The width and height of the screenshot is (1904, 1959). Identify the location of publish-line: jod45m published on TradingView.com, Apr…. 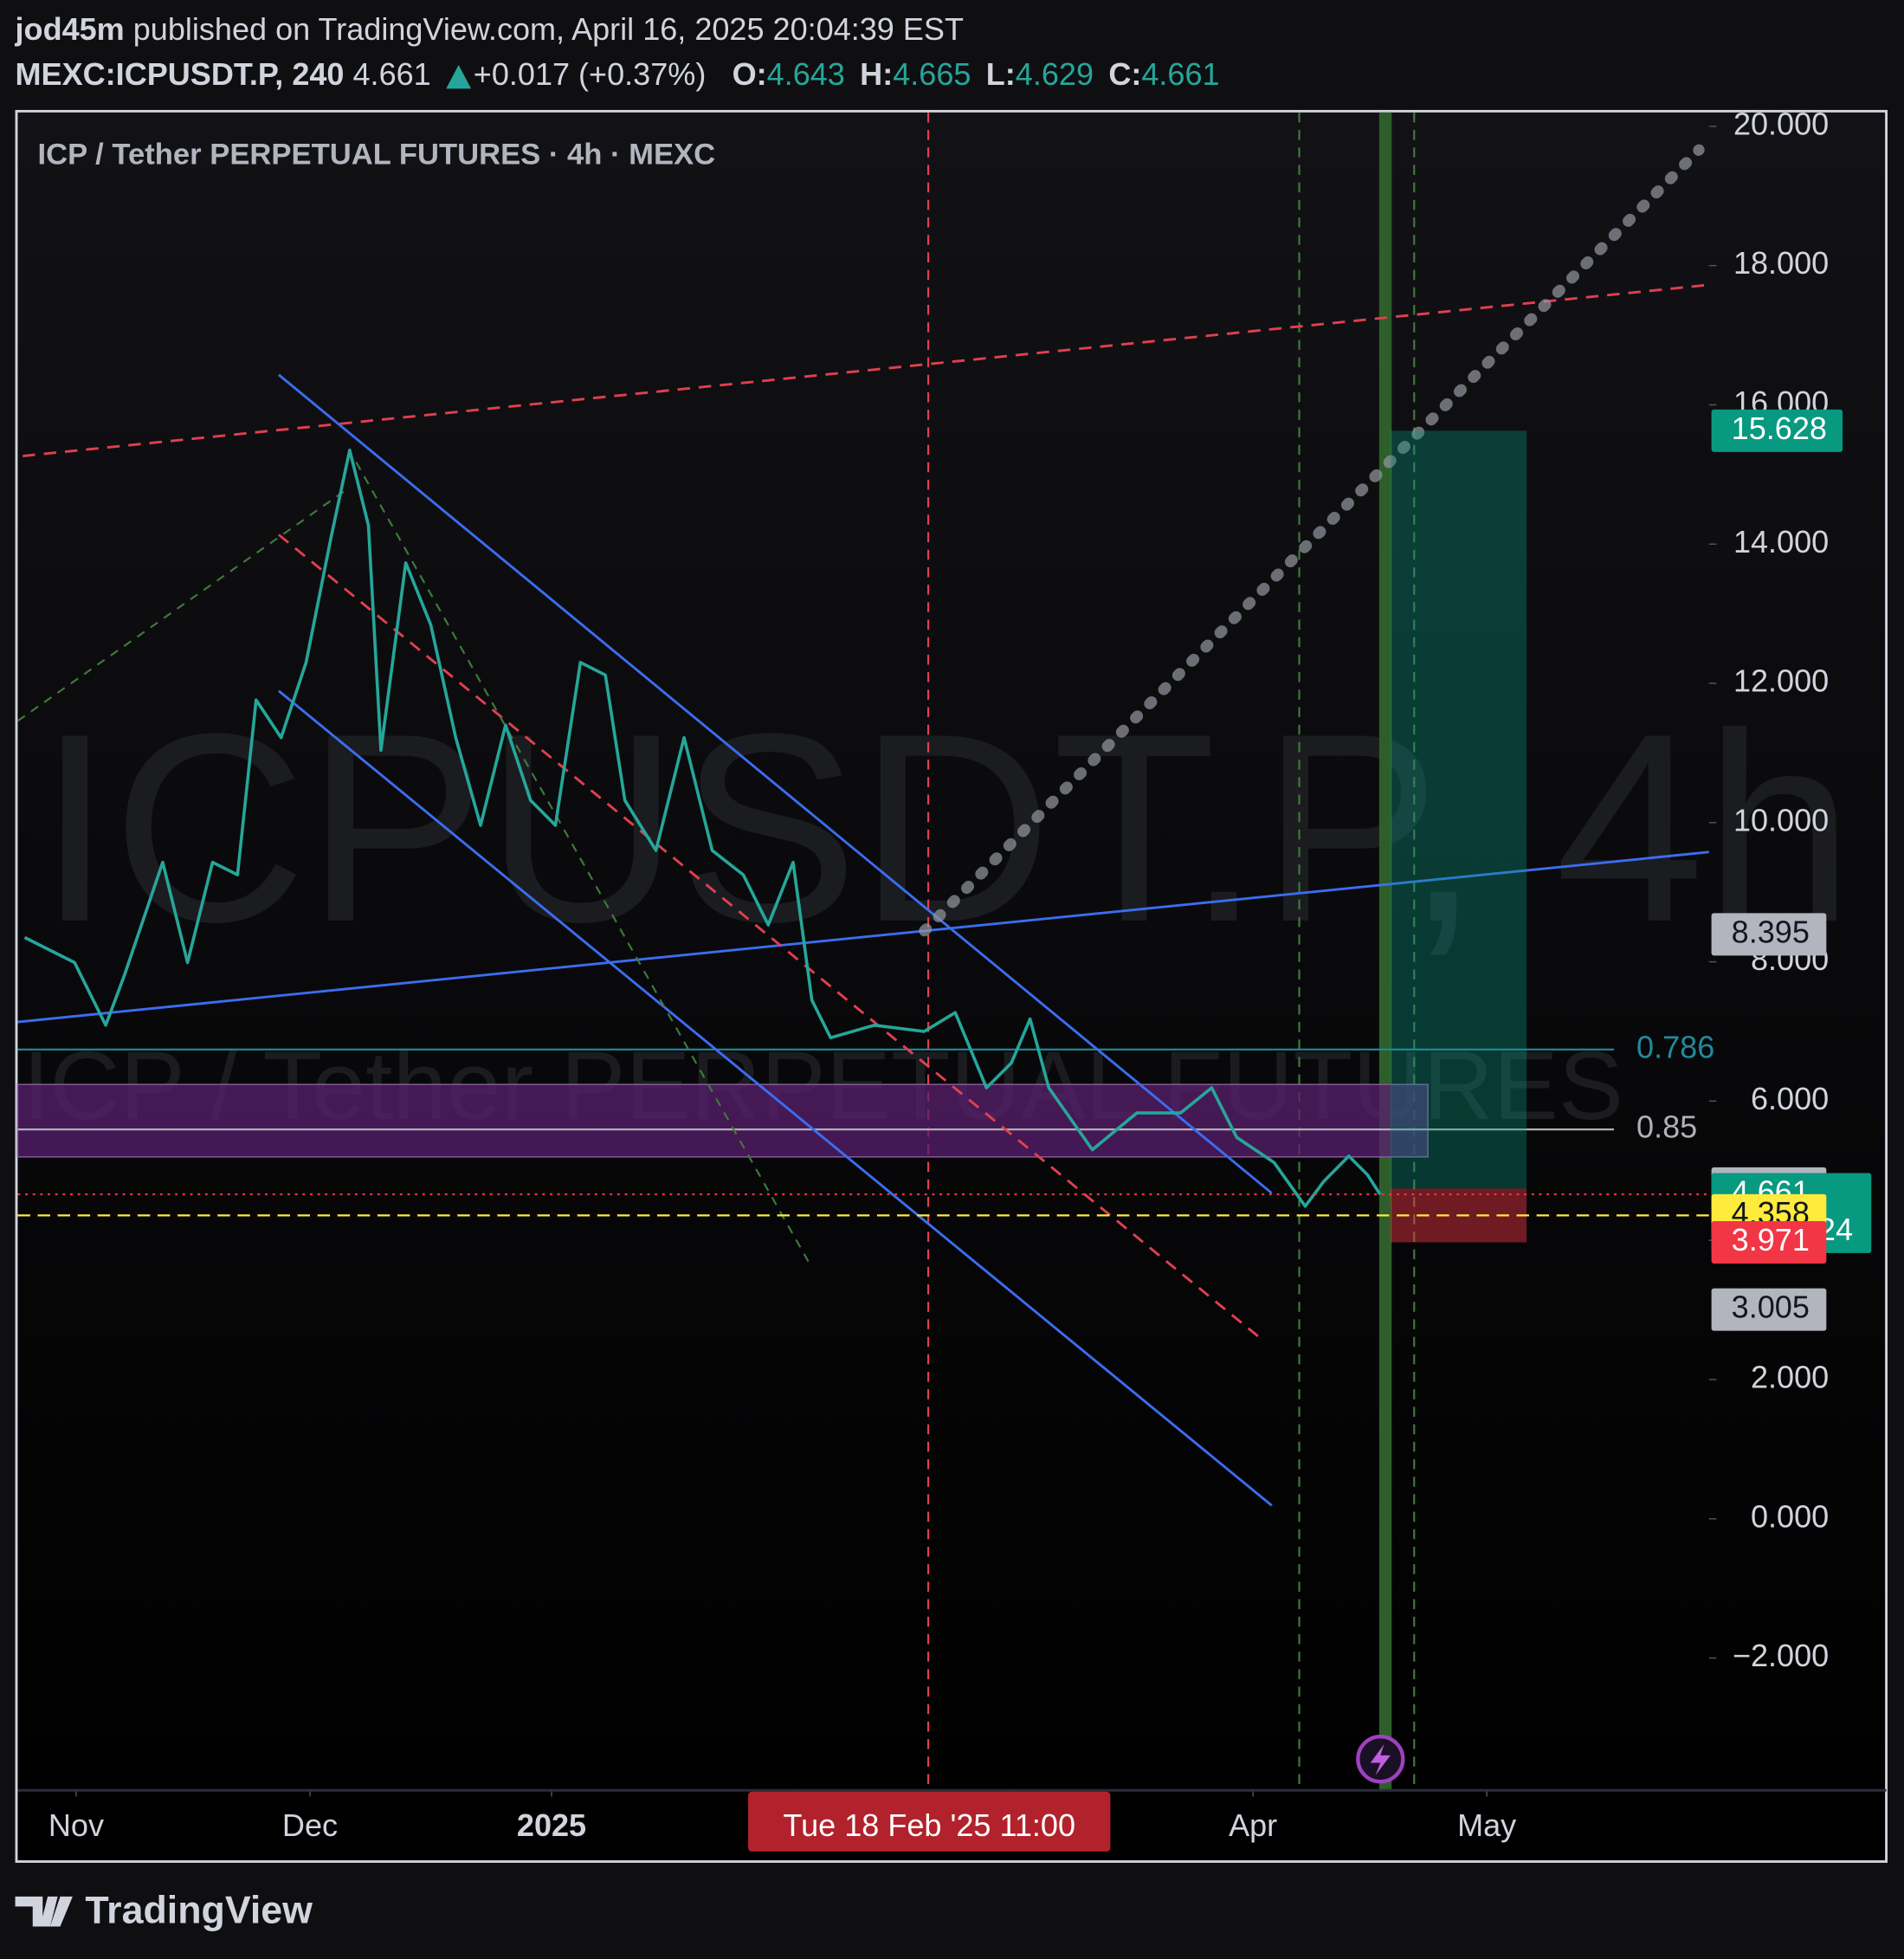
(489, 29).